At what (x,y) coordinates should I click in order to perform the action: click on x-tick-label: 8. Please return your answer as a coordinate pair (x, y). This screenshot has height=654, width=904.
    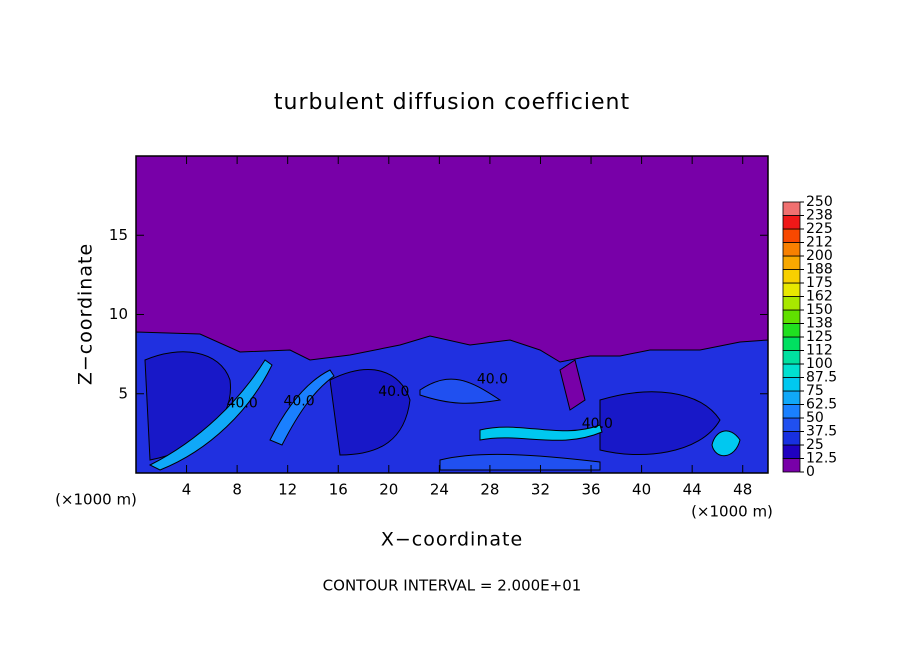
    Looking at the image, I should click on (237, 490).